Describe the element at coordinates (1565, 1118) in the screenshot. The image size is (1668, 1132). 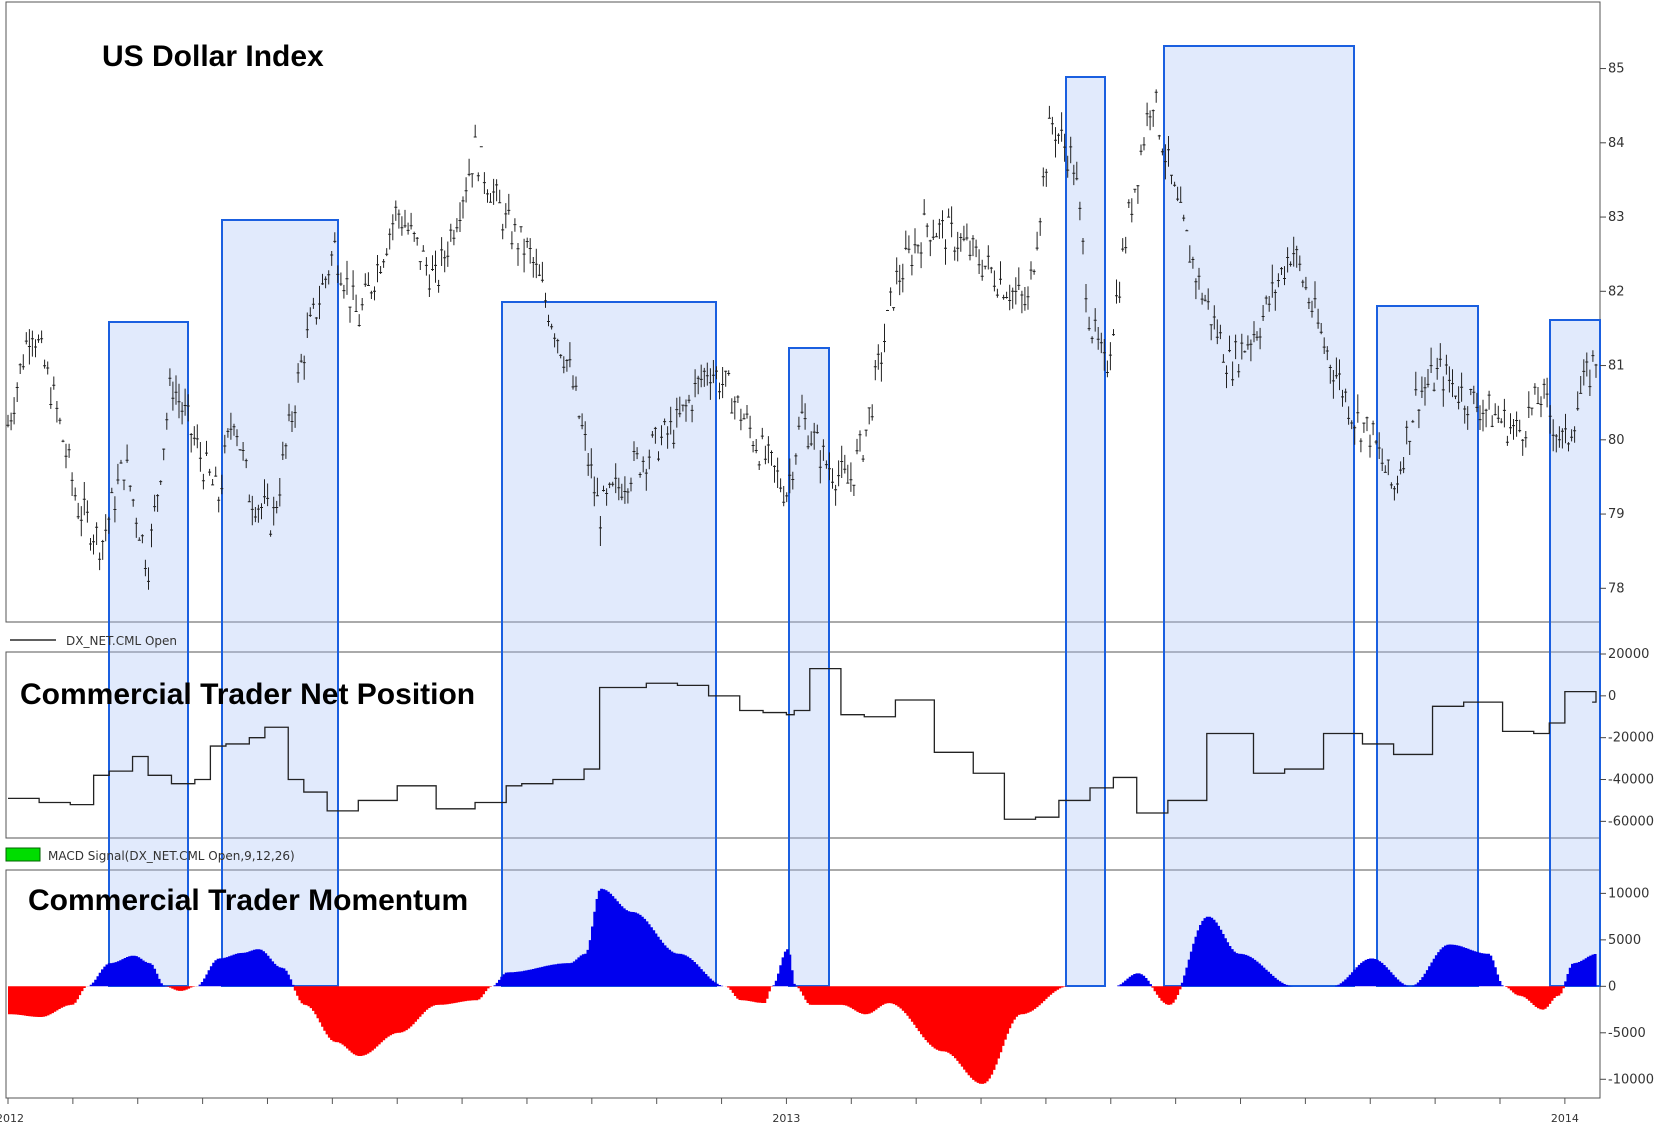
I see `date-tick-label: 2014` at that location.